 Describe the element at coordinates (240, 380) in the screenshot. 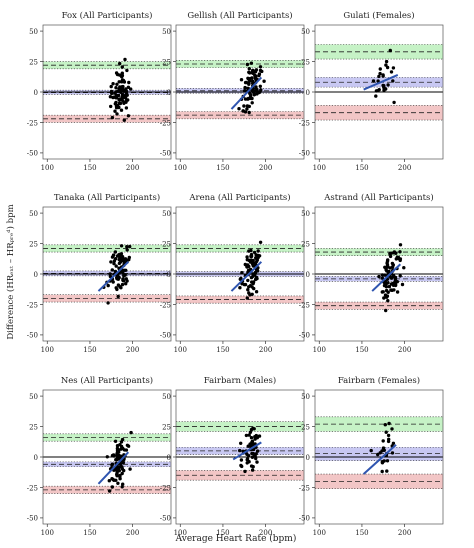

I see `panel-title: Fairbarn (Males)` at that location.